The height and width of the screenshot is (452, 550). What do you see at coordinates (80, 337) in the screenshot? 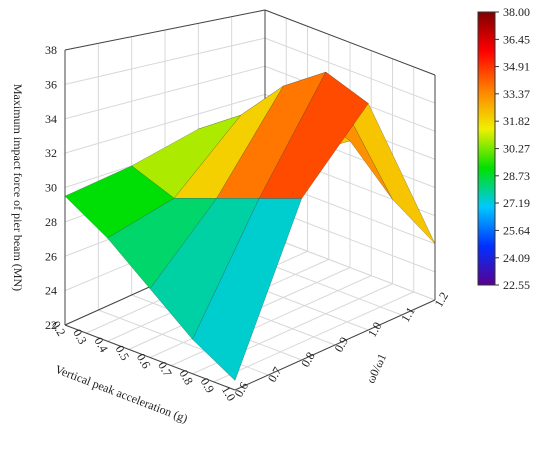
I see `x-tick-label: 0.3` at bounding box center [80, 337].